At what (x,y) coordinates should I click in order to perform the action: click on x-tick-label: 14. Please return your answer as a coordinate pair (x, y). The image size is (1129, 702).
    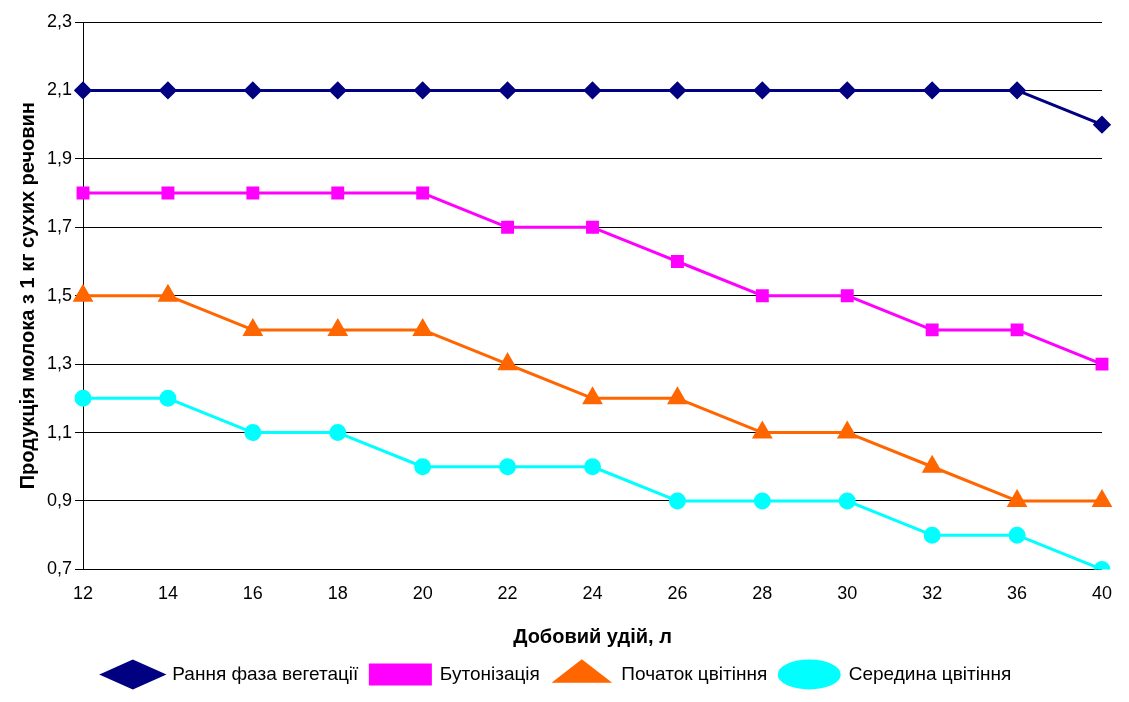
    Looking at the image, I should click on (167, 593).